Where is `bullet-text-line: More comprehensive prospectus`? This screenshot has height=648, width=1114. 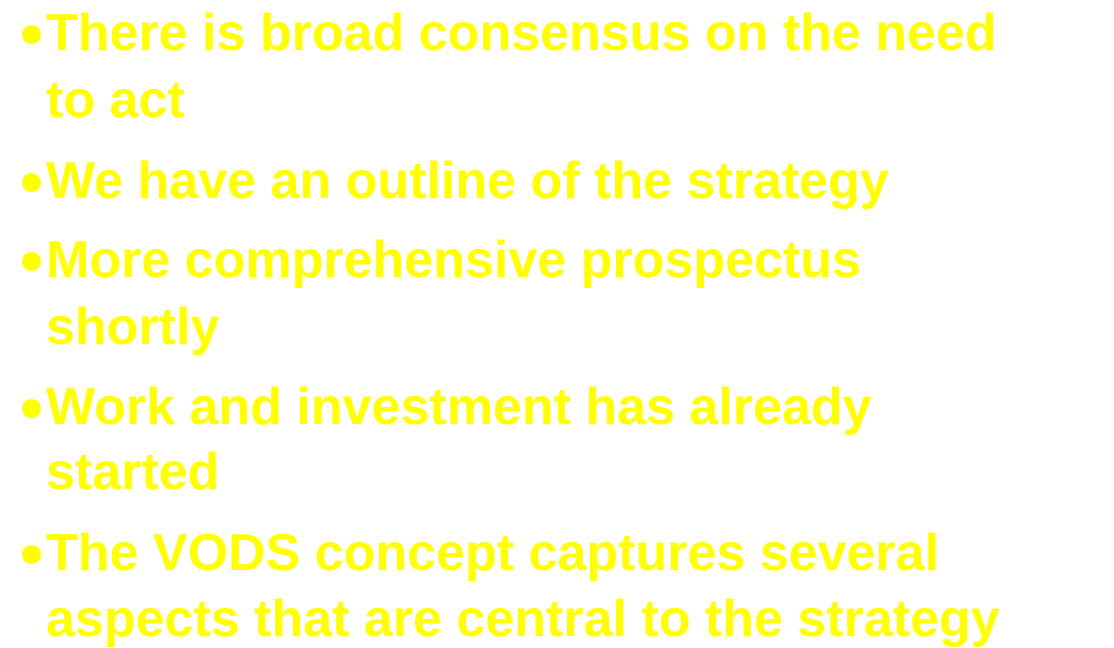
bullet-text-line: More comprehensive prospectus is located at coordinates (453, 260).